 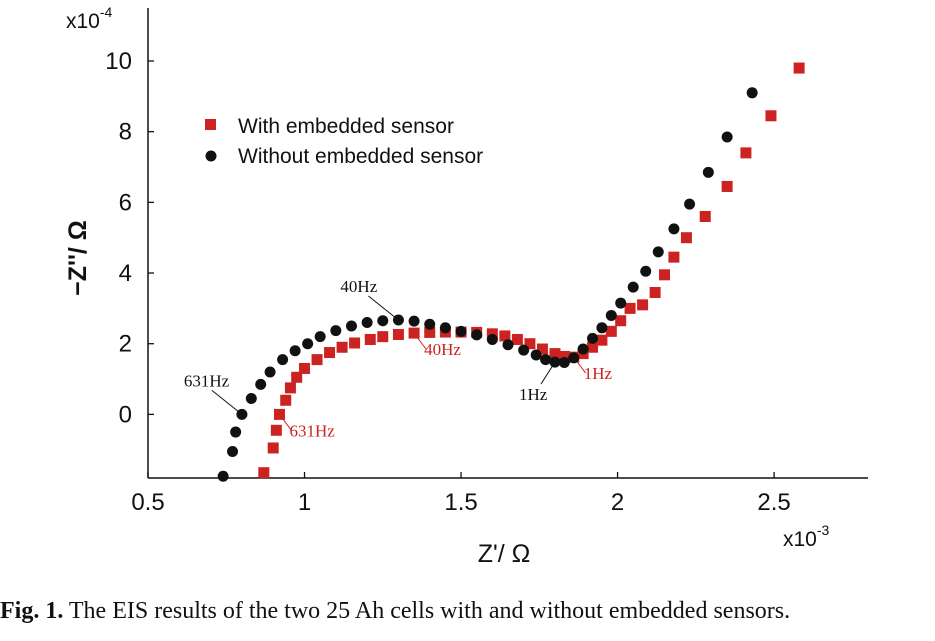 What do you see at coordinates (78, 258) in the screenshot?
I see `y-axis-title: −Z''/ Ω` at bounding box center [78, 258].